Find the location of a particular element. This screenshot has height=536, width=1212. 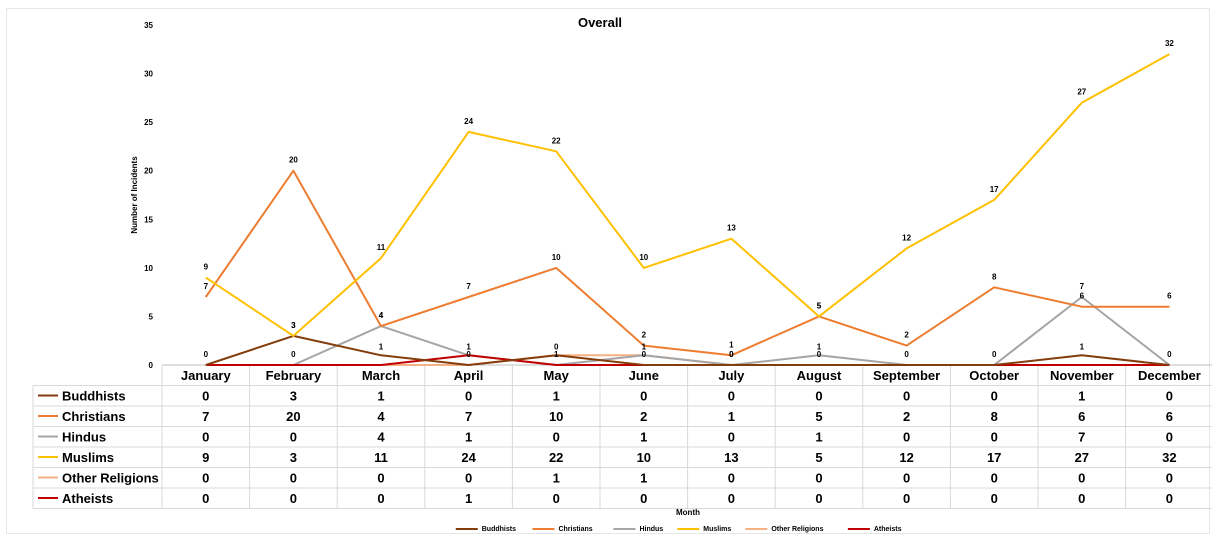

legend-label: Buddhists is located at coordinates (499, 529).